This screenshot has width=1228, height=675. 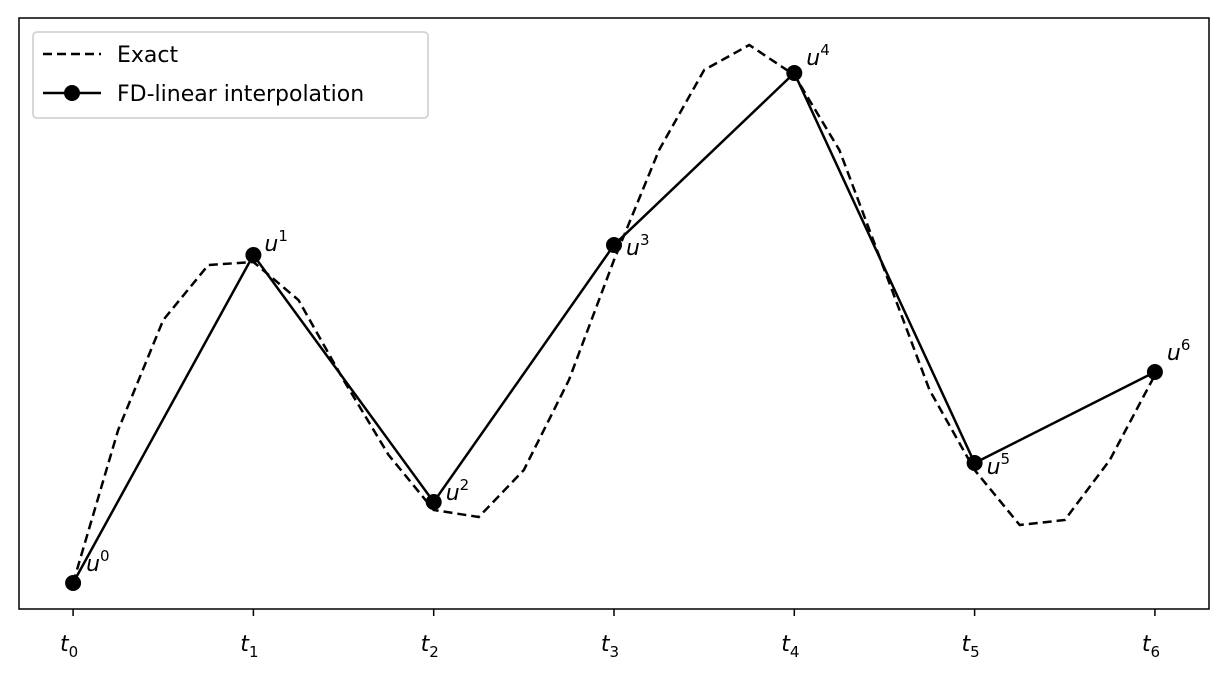 What do you see at coordinates (465, 485) in the screenshot?
I see `point-label-sup: 2` at bounding box center [465, 485].